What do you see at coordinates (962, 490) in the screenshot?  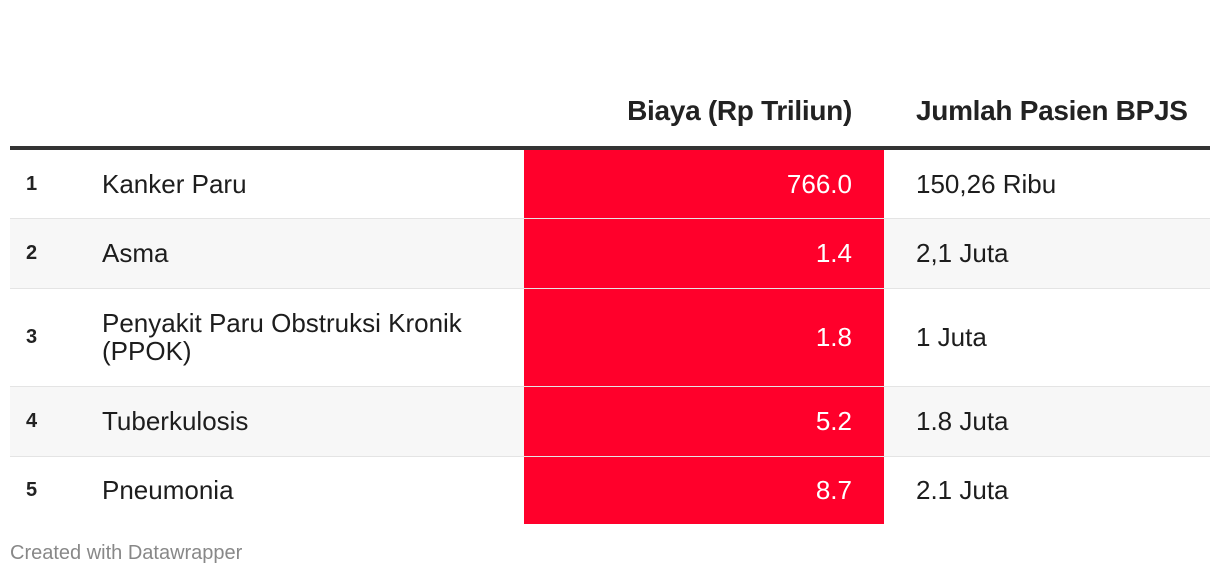 I see `row-patient-count: 2.1 Juta` at bounding box center [962, 490].